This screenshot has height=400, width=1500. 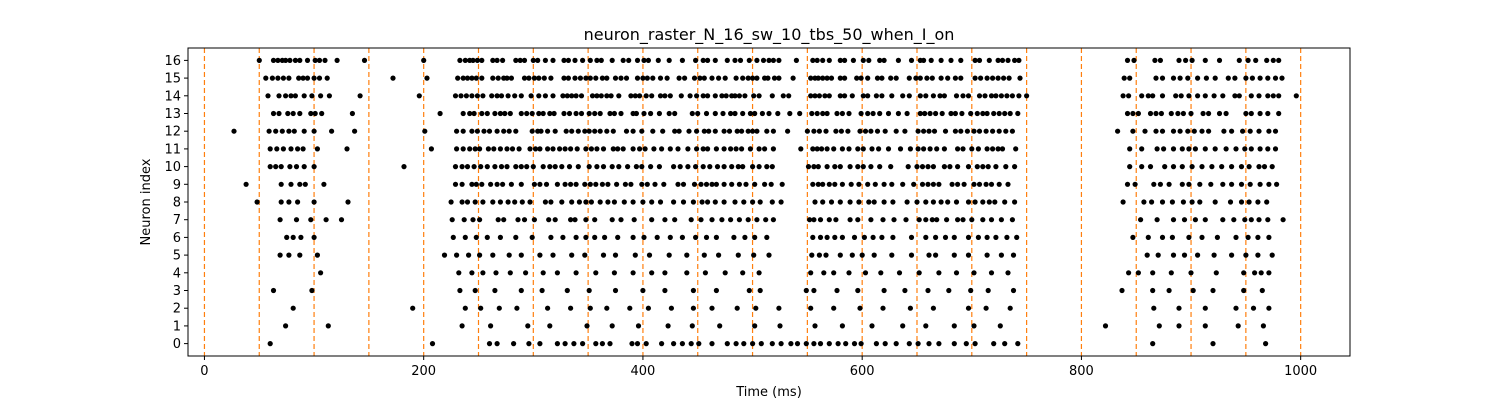 What do you see at coordinates (177, 344) in the screenshot?
I see `y-tick-label: 0` at bounding box center [177, 344].